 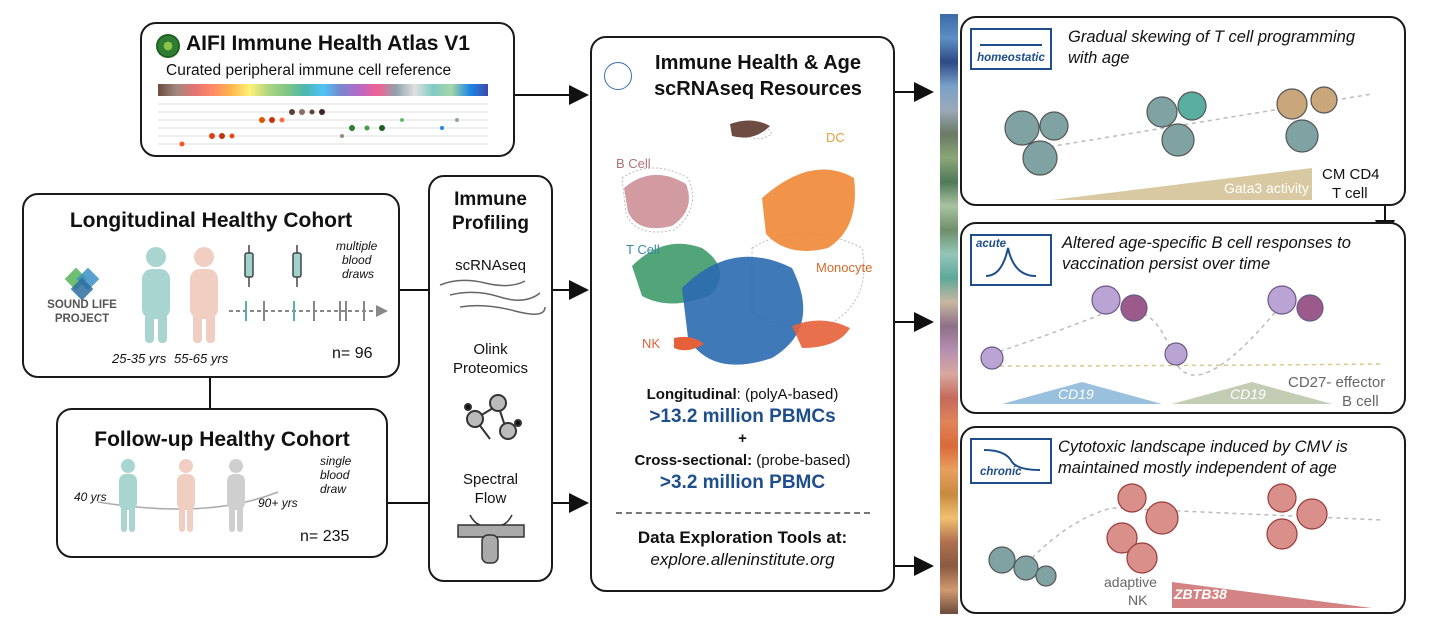 I want to click on syringe-icon, so click(x=273, y=266).